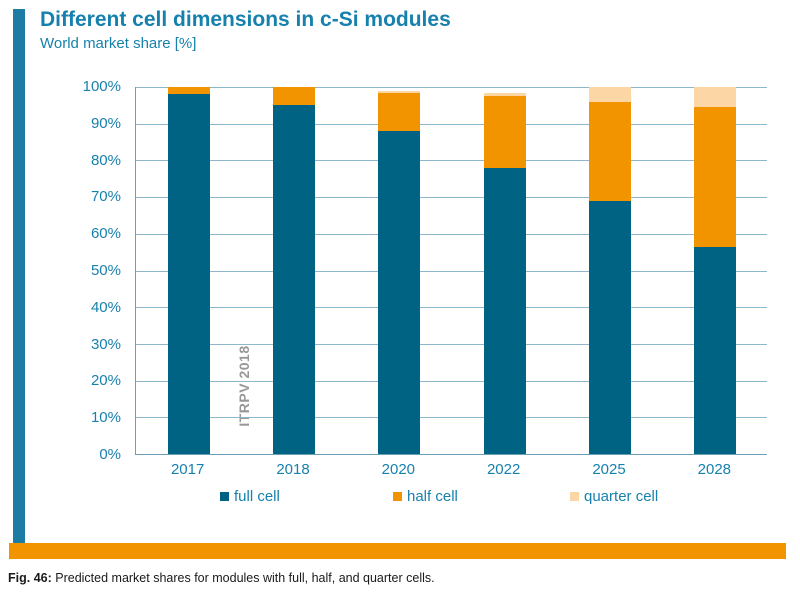 Image resolution: width=800 pixels, height=604 pixels. I want to click on x-tick-label: 2025, so click(609, 469).